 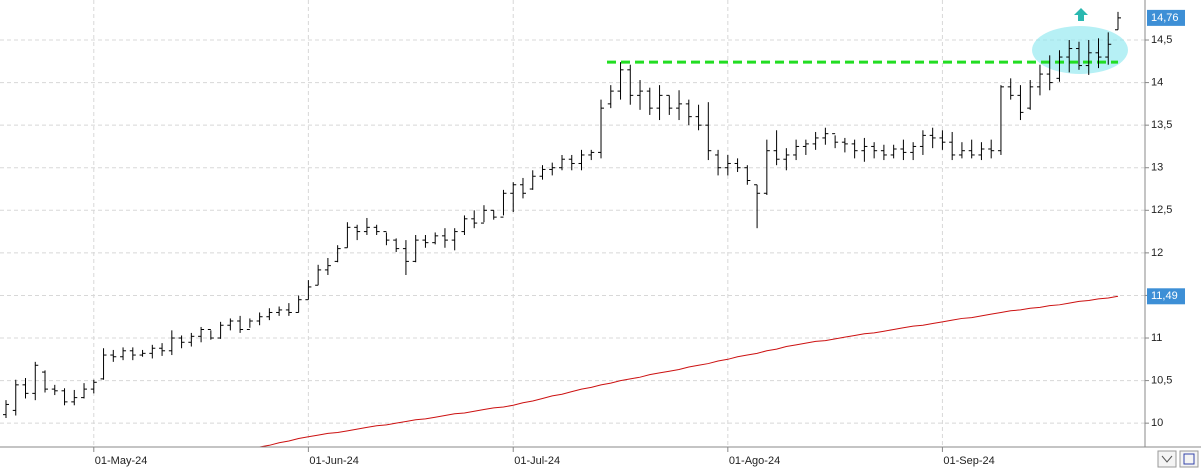 I want to click on zoom-button, so click(x=1167, y=459).